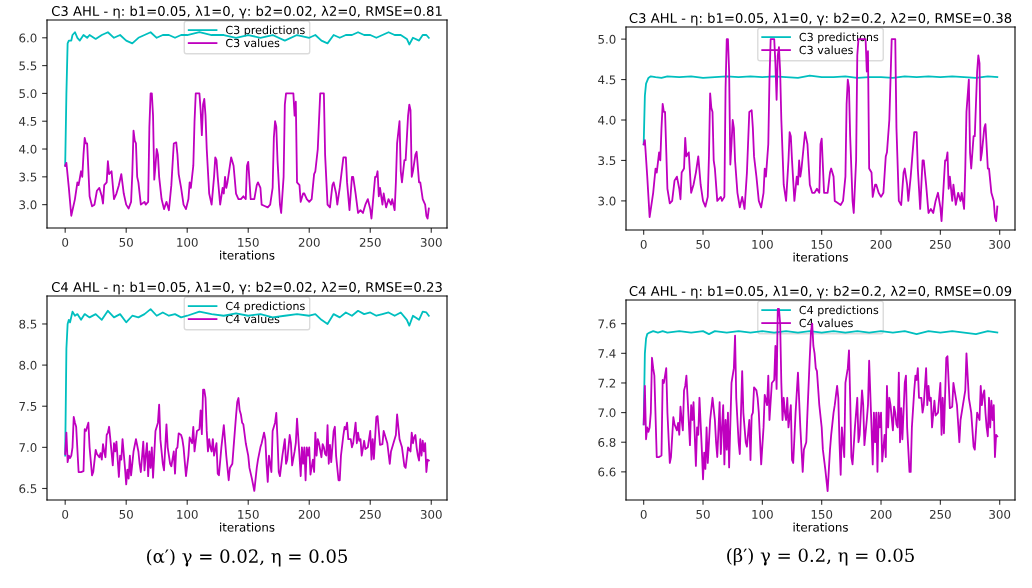 The image size is (1032, 588). Describe the element at coordinates (28, 66) in the screenshot. I see `y-tick-label: 5.5` at that location.